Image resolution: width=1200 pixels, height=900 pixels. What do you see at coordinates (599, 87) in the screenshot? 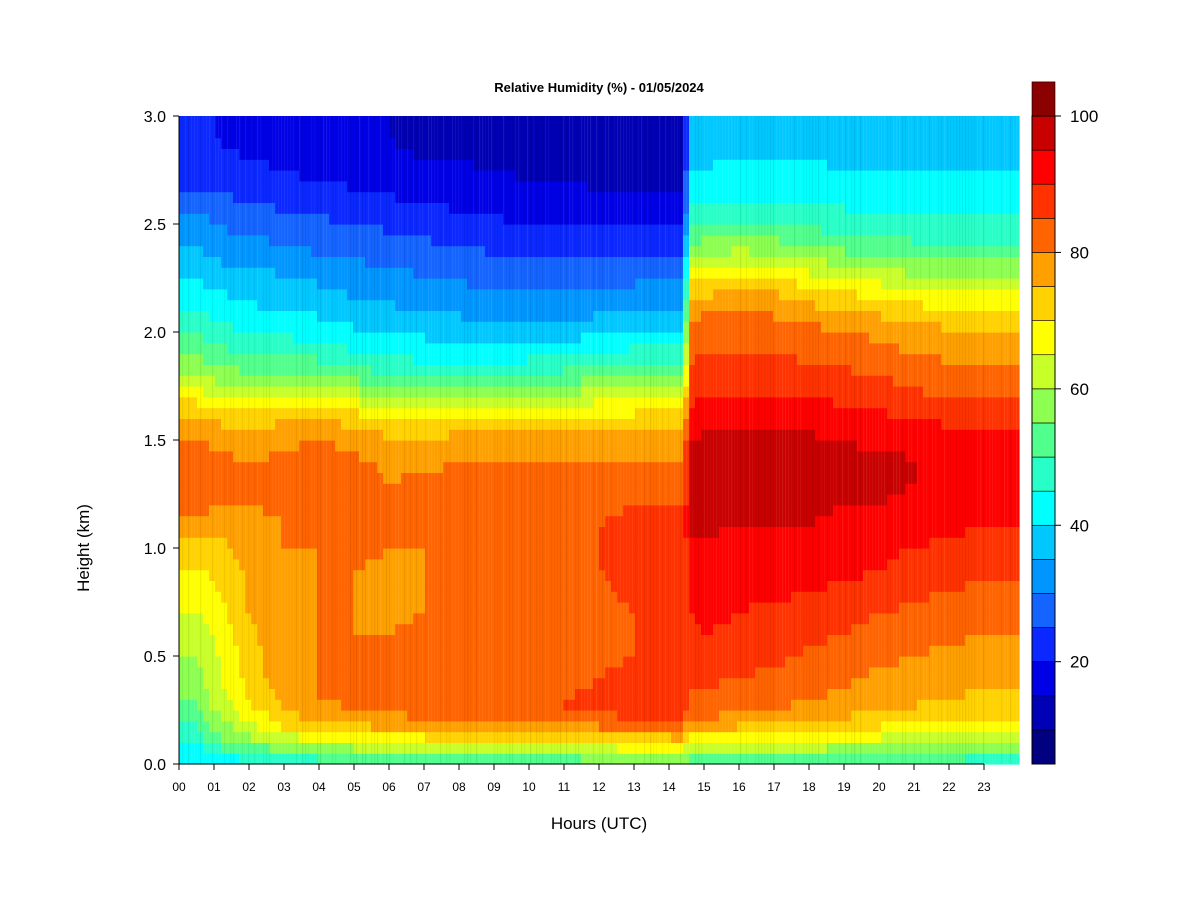
I see `chart-title: Relative Humidity (%) - 01/05/2024` at bounding box center [599, 87].